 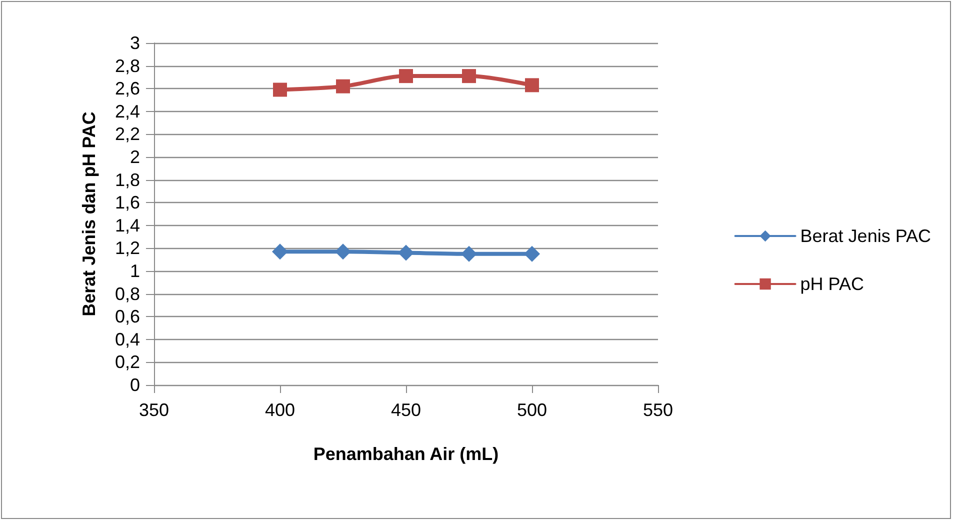 What do you see at coordinates (127, 225) in the screenshot?
I see `y-tick-label: 1,4` at bounding box center [127, 225].